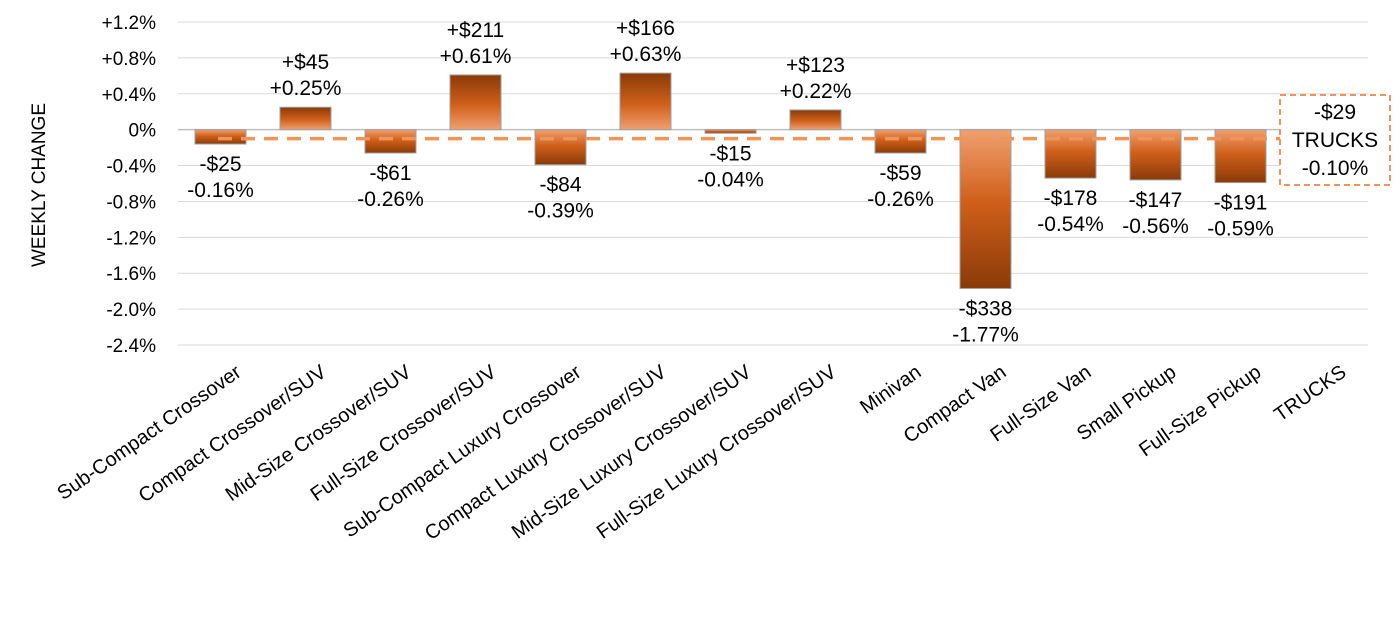 The image size is (1400, 623). What do you see at coordinates (131, 202) in the screenshot?
I see `y-tick-label: -0.8%` at bounding box center [131, 202].